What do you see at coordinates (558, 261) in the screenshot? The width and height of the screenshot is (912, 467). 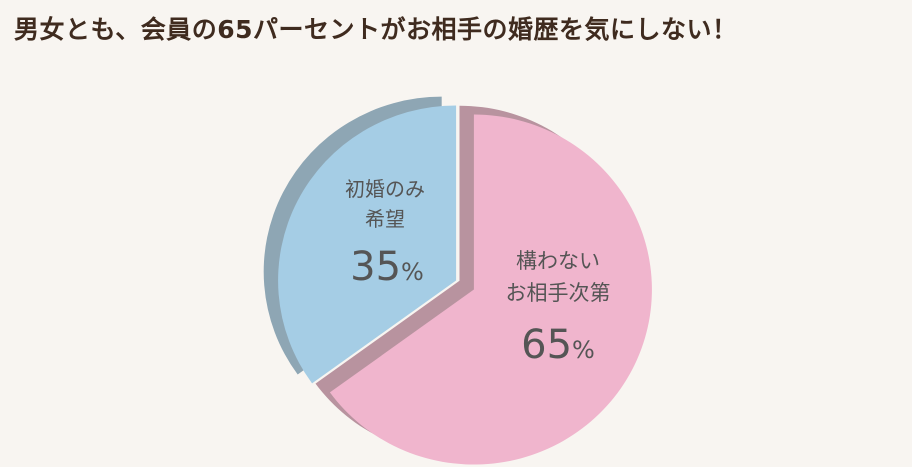 I see `slice-label-line: 構わない` at bounding box center [558, 261].